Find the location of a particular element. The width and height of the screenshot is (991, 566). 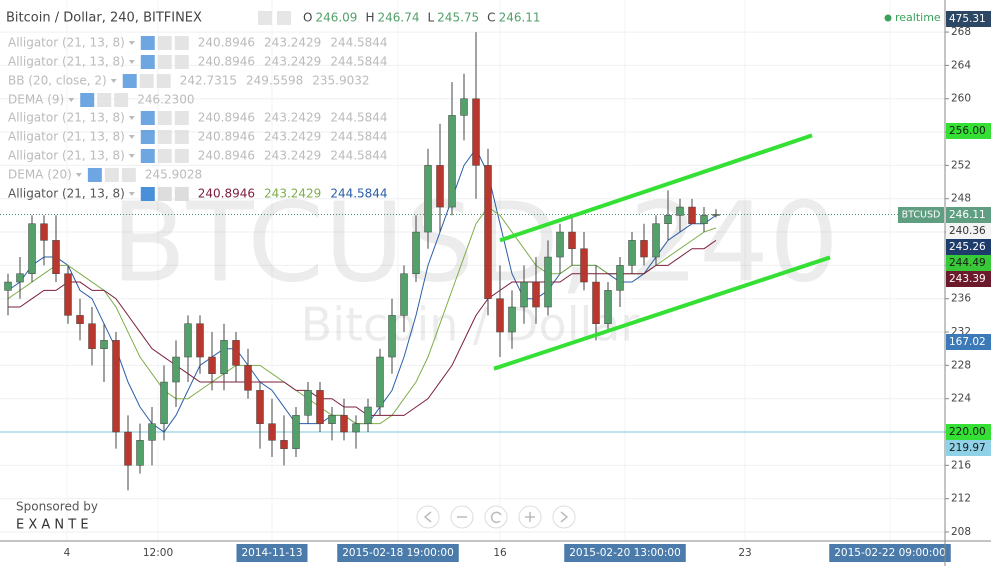

indicator-name: DEMA (20) is located at coordinates (40, 175).